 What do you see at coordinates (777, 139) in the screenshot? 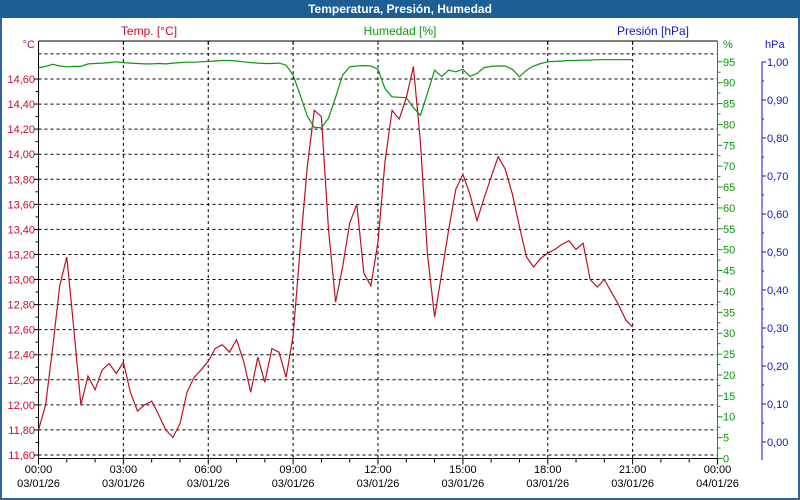
I see `pressure-axis-tick-label: 0,80` at bounding box center [777, 139].